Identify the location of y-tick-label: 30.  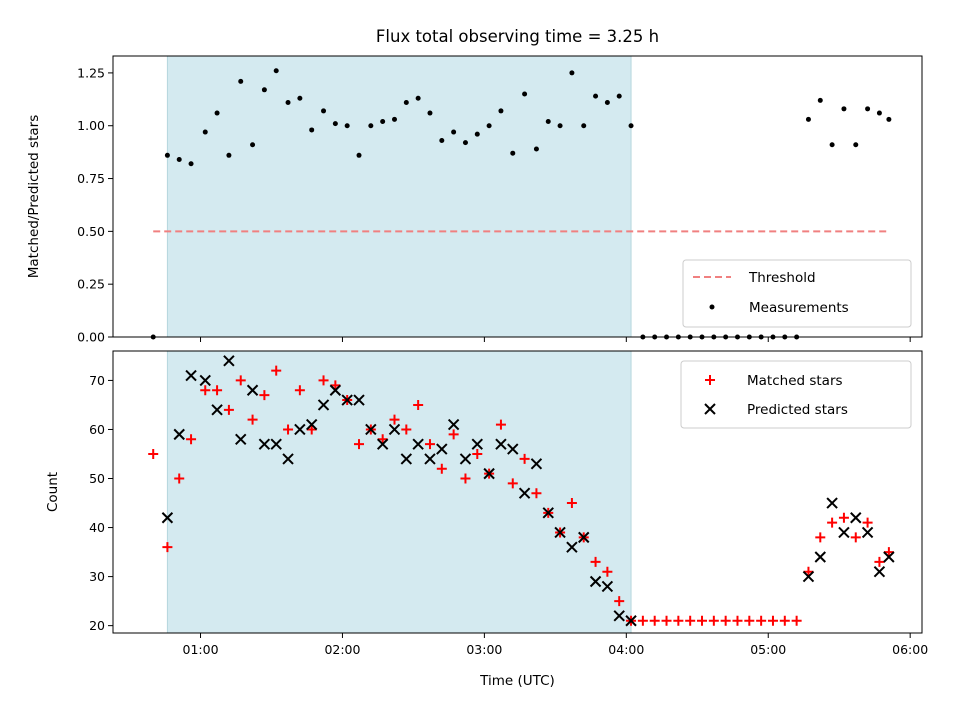
(97, 576).